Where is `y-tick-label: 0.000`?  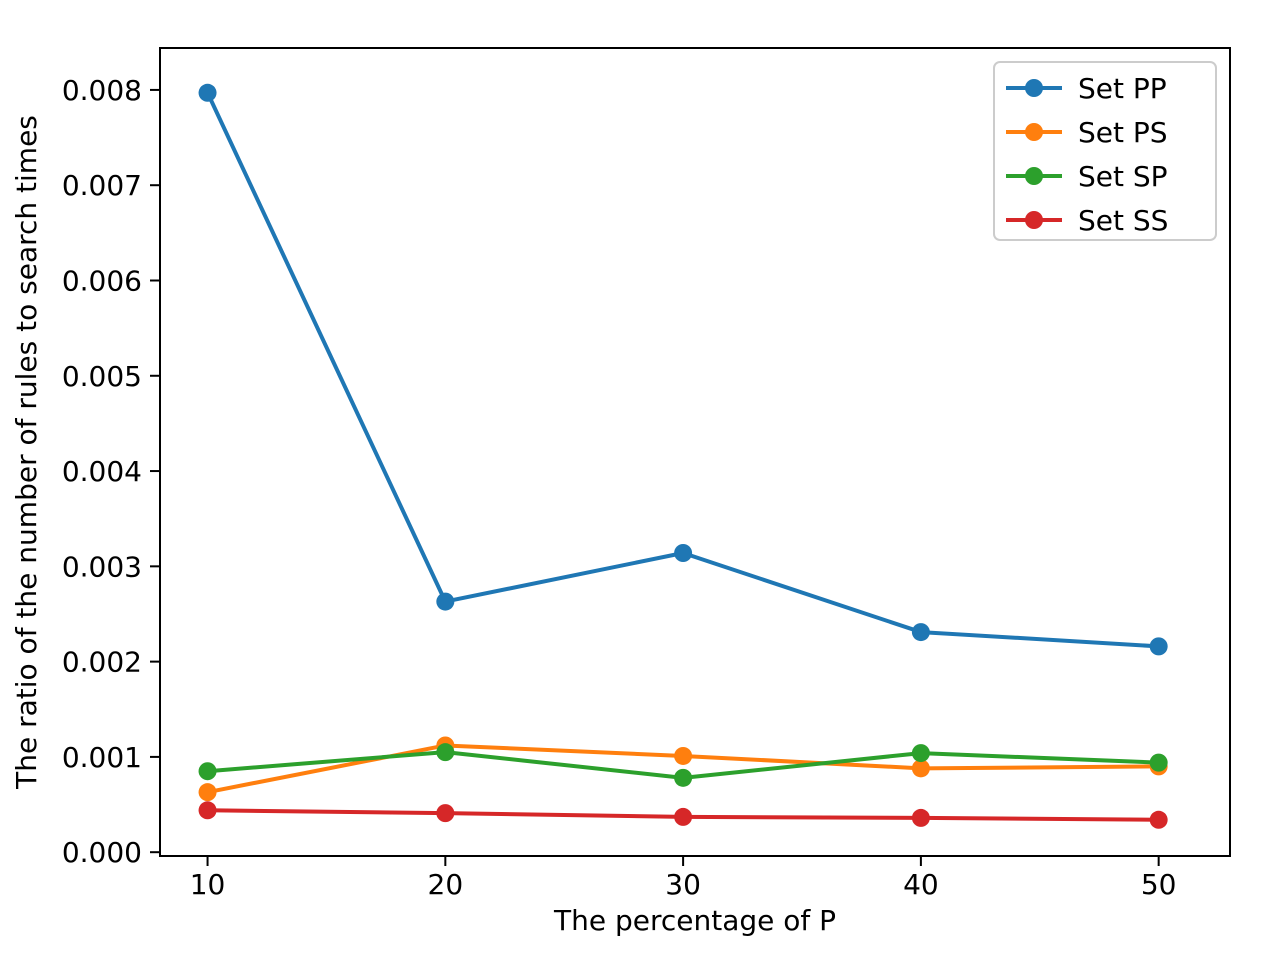 y-tick-label: 0.000 is located at coordinates (102, 852).